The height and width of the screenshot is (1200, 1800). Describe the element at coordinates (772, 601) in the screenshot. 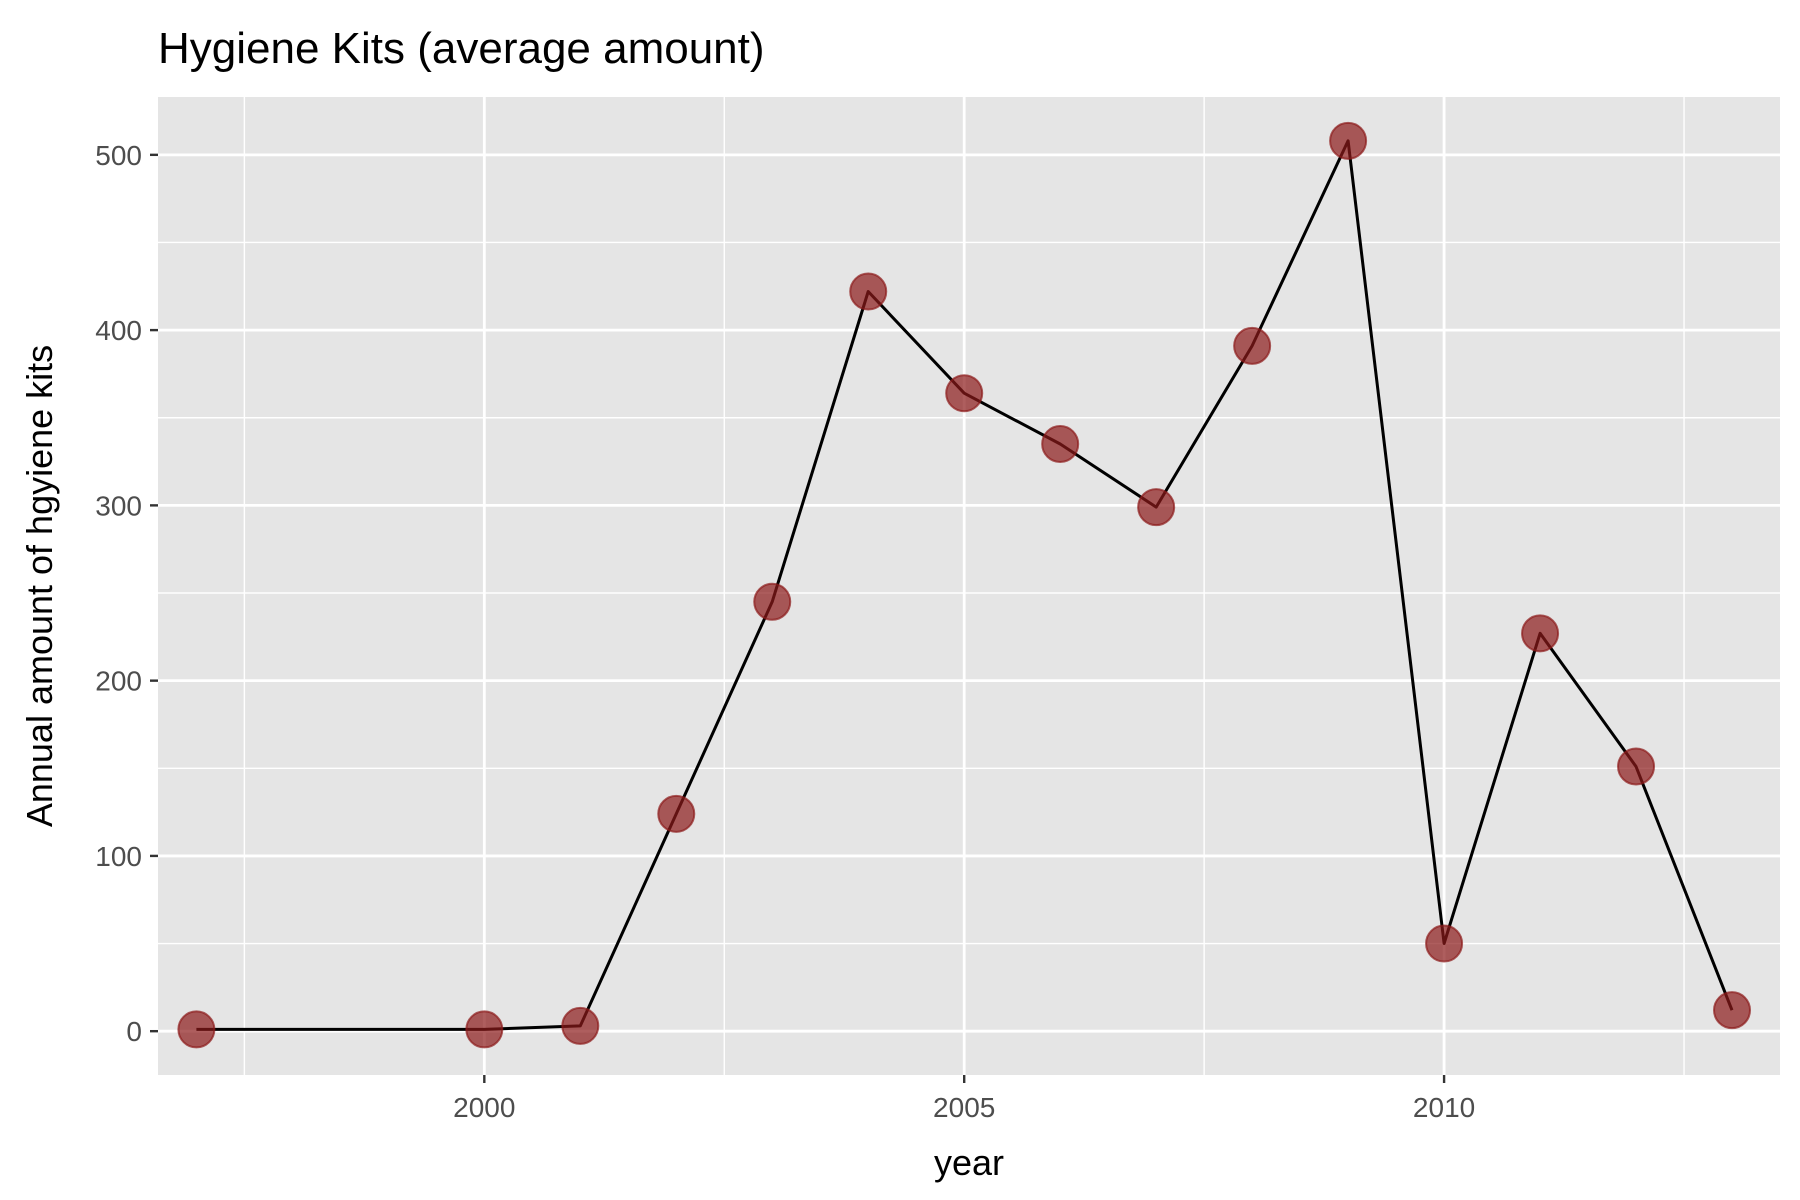

I see `data-point-2003` at that location.